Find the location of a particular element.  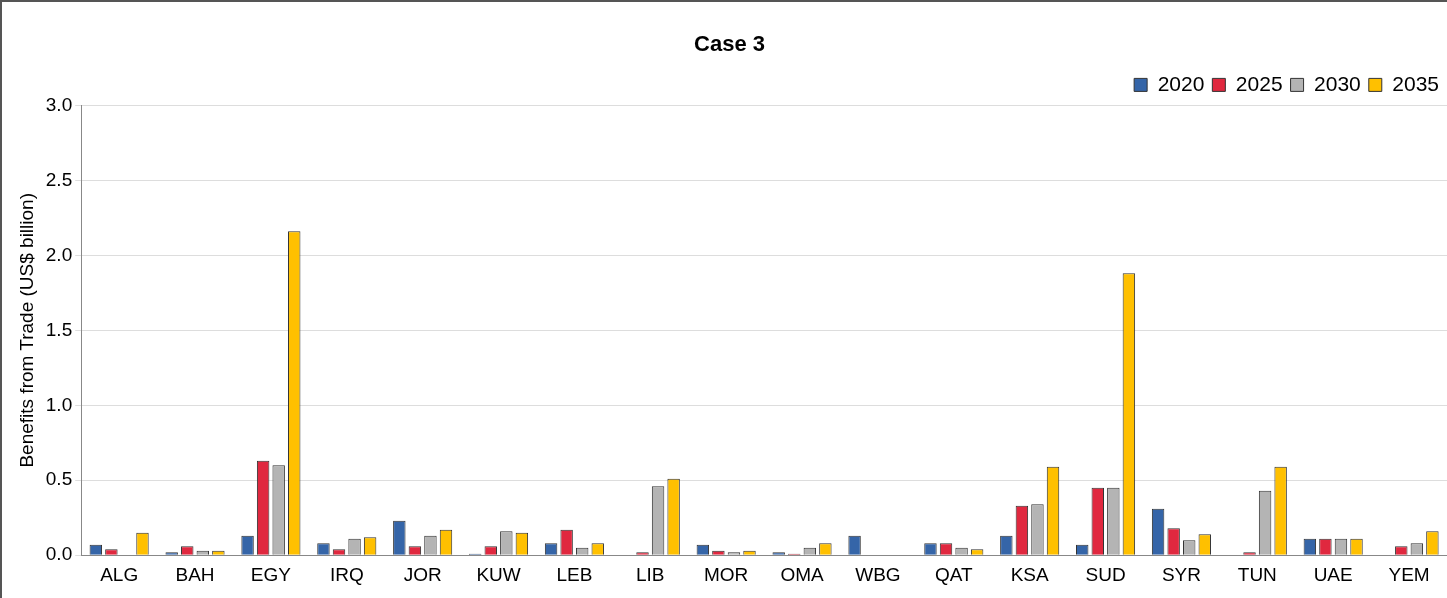

x-tick-label: WBG is located at coordinates (878, 574).